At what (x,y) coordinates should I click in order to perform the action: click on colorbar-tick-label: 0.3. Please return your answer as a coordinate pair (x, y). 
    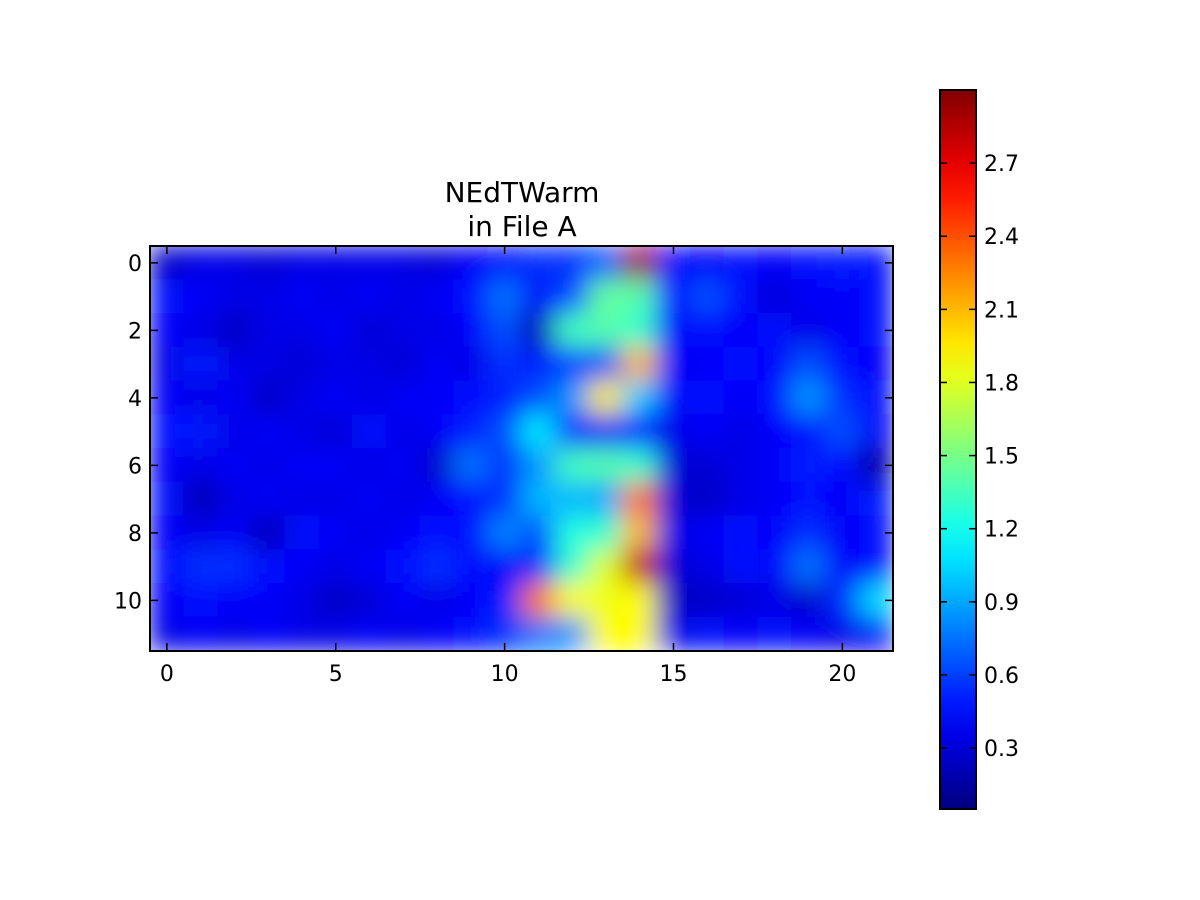
    Looking at the image, I should click on (1001, 749).